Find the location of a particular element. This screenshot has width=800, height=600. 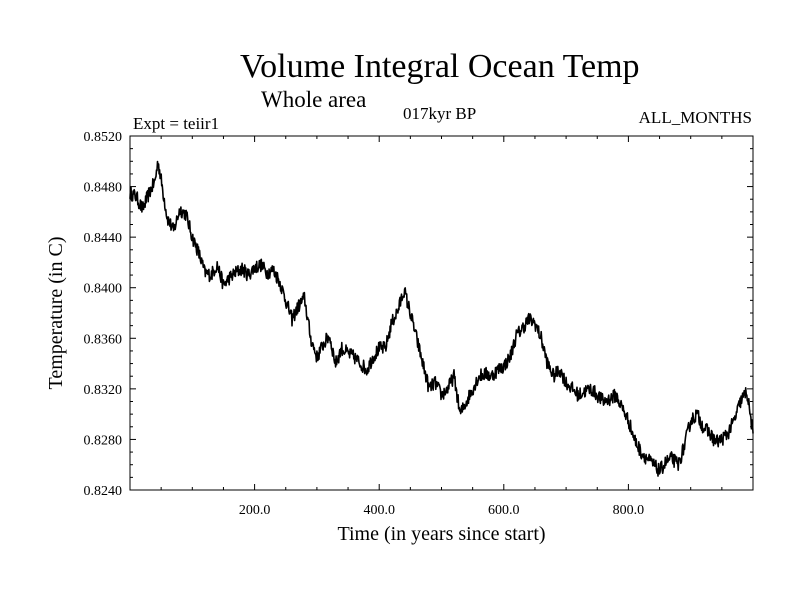

experiment-label: Expt = teiir1 is located at coordinates (176, 123).